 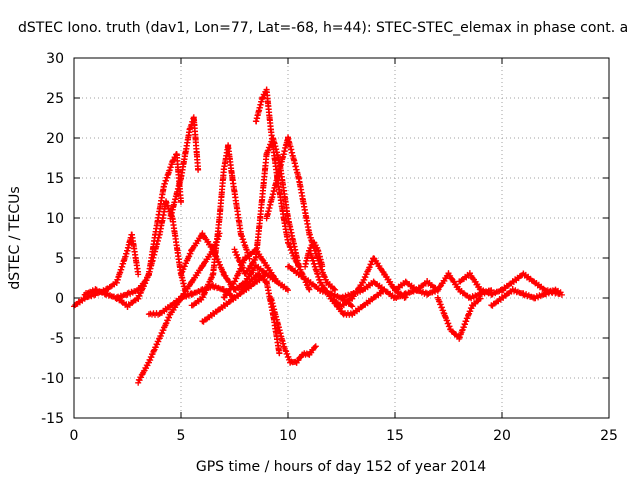 What do you see at coordinates (55, 139) in the screenshot?
I see `y-tick-label: 20` at bounding box center [55, 139].